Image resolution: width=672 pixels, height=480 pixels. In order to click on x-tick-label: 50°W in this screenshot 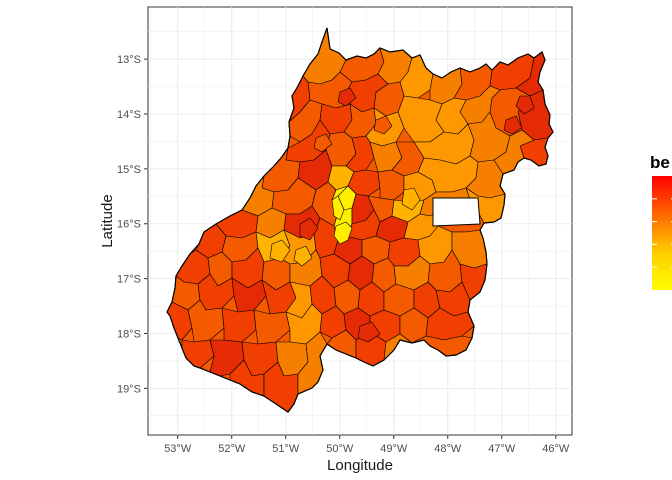, I will do `click(340, 449)`.